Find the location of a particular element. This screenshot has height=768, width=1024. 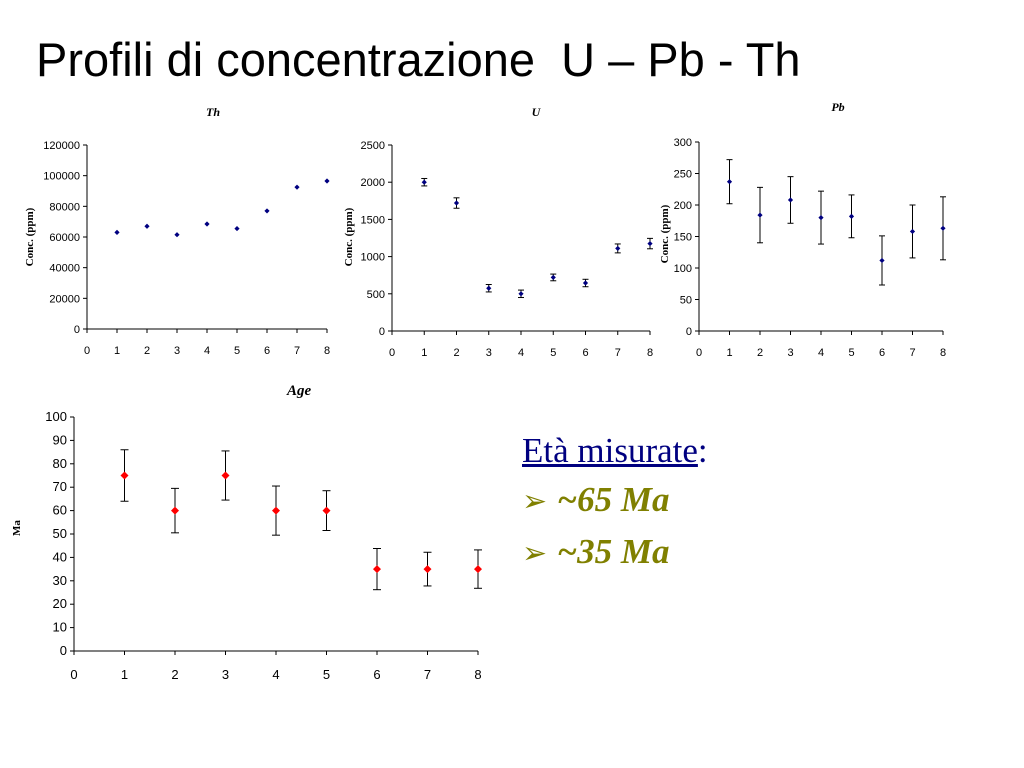

y-tick-label: 120000 is located at coordinates (61, 146).